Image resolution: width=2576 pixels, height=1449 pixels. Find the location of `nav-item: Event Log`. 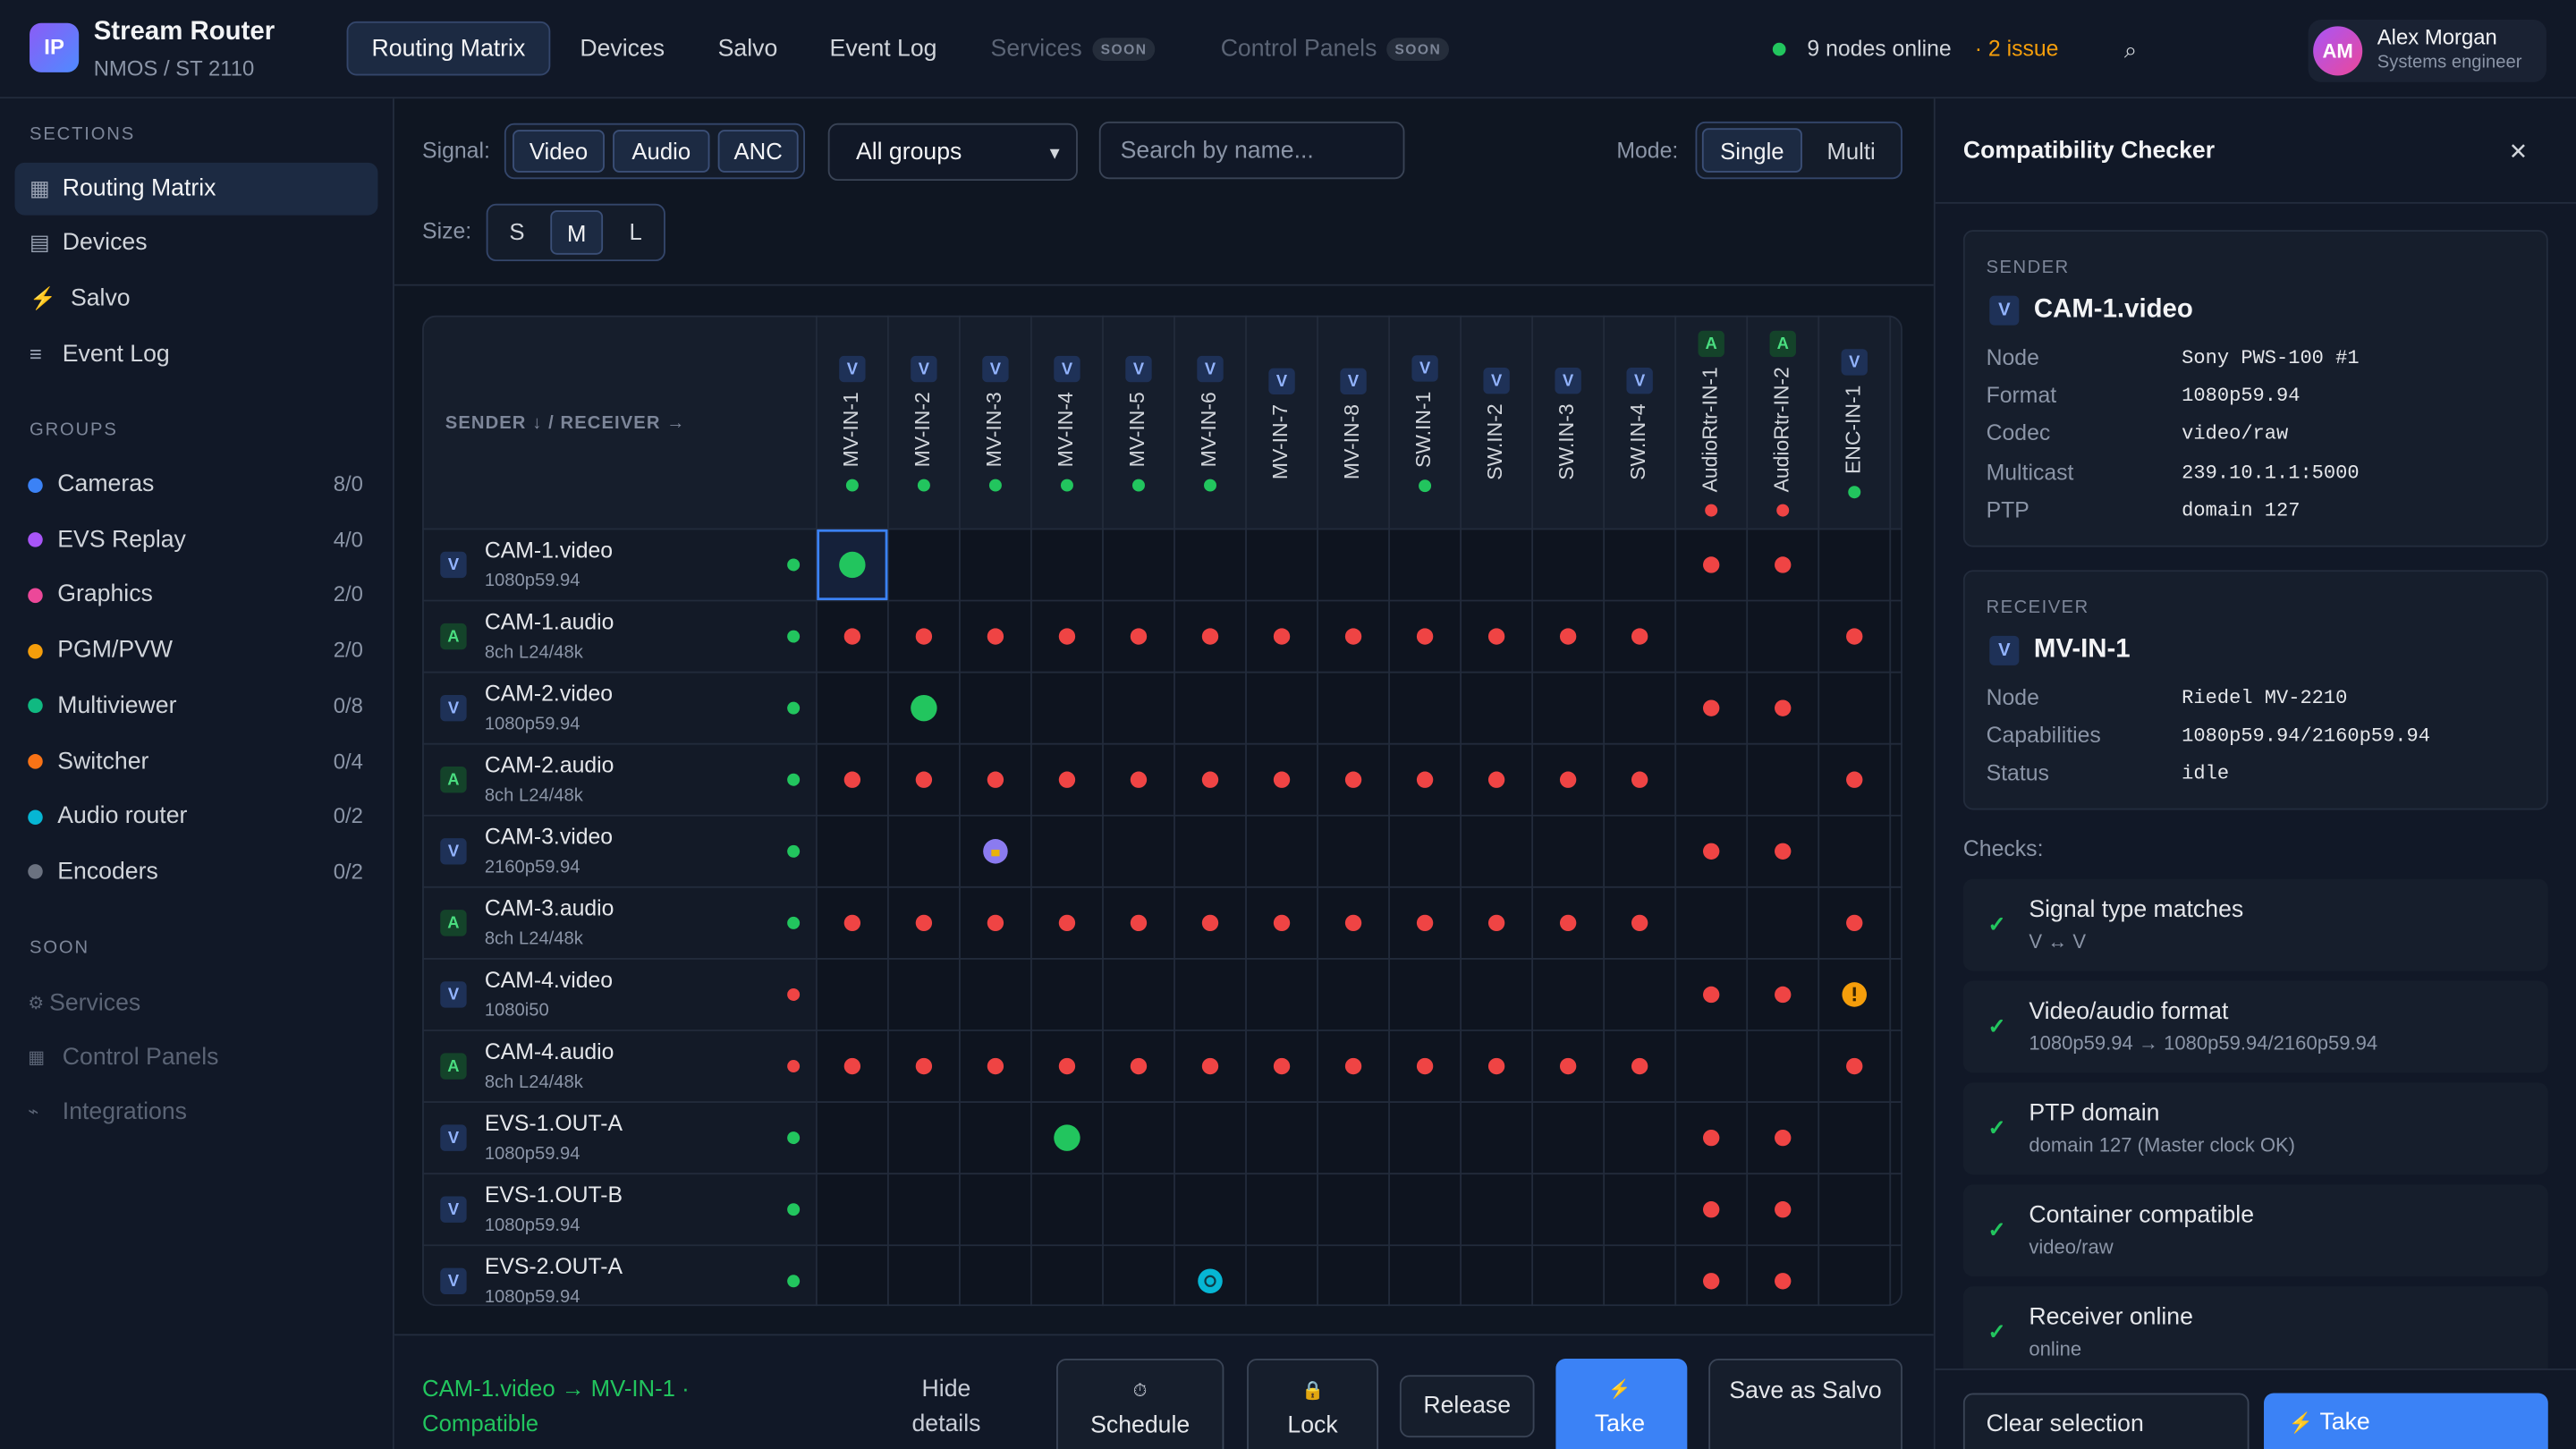

nav-item: Event Log is located at coordinates (116, 355).